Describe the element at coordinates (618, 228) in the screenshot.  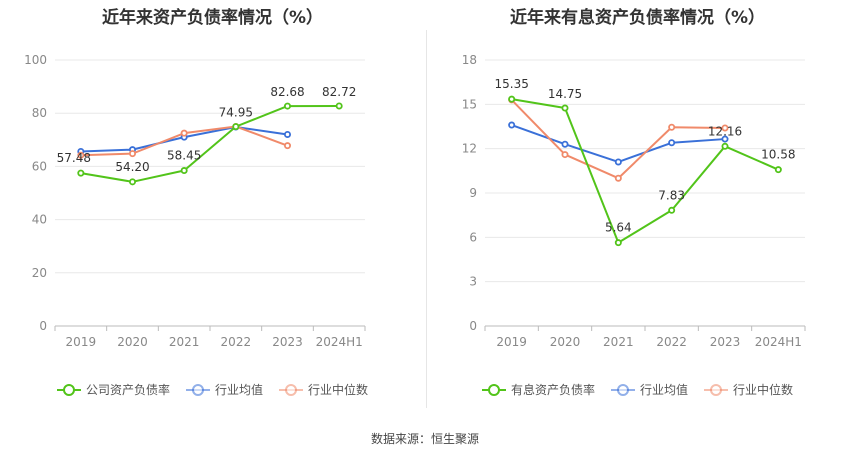
I see `data-label: 5.64` at that location.